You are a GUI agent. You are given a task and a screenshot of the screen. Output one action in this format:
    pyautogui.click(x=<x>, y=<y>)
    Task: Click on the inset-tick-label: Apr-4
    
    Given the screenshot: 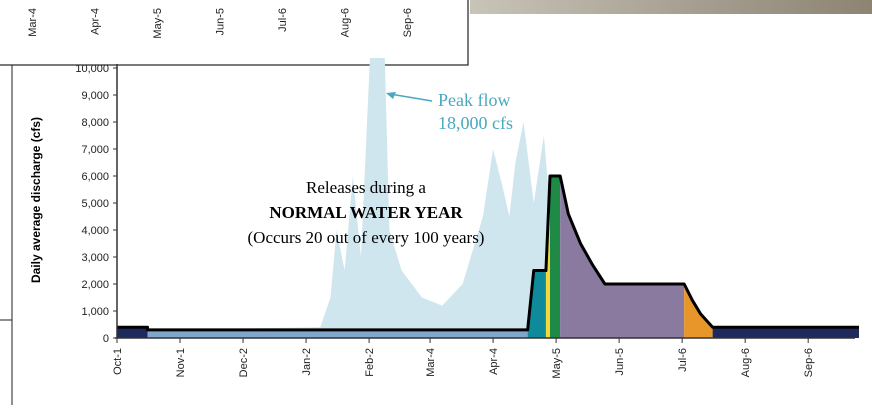 What is the action you would take?
    pyautogui.click(x=96, y=21)
    